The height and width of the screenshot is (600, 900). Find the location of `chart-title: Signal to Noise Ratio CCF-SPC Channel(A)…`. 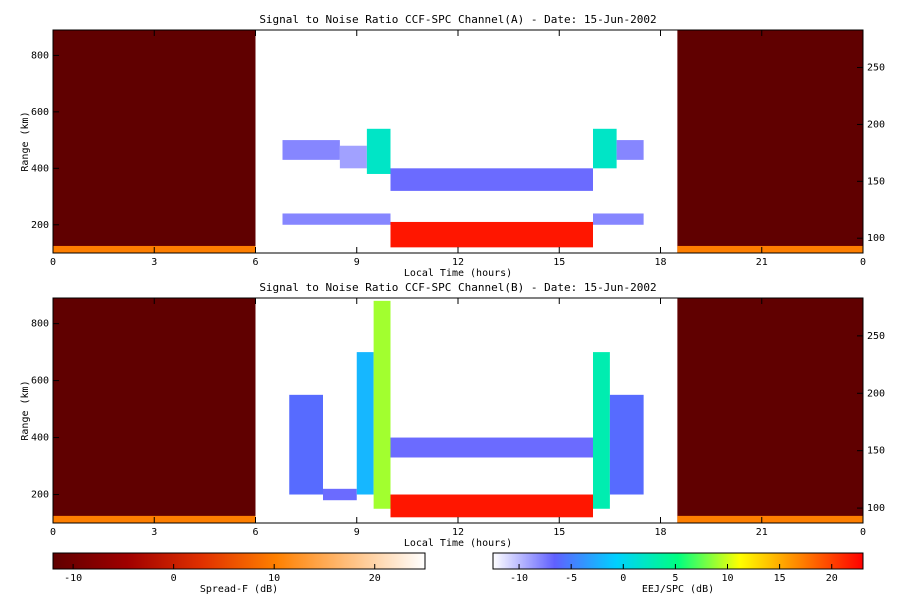

chart-title: Signal to Noise Ratio CCF-SPC Channel(A)… is located at coordinates (457, 19).